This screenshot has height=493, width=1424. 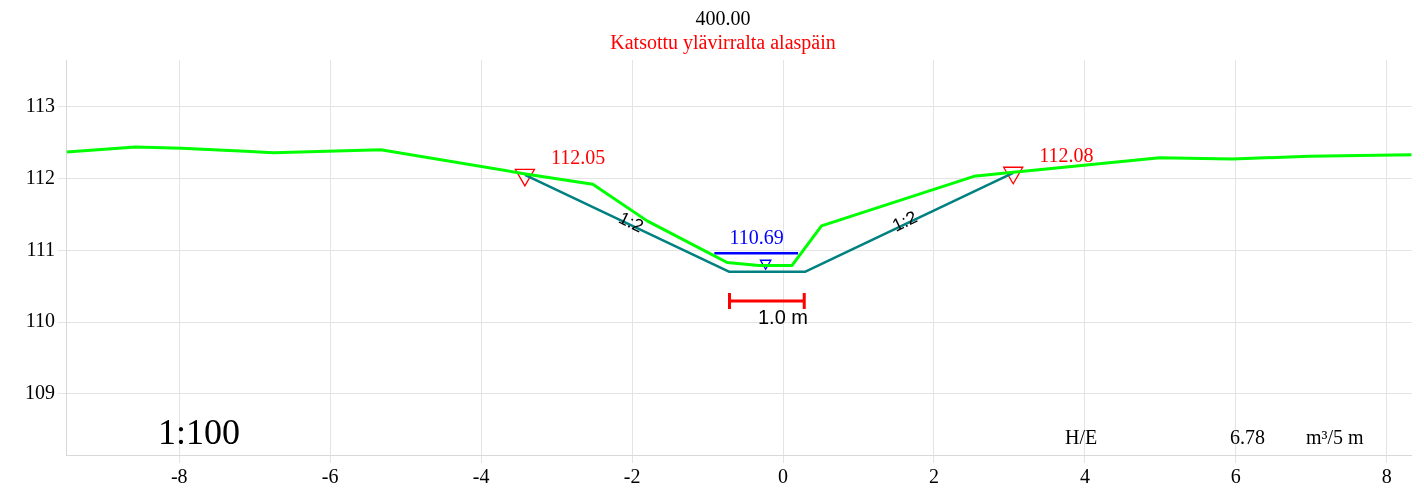 What do you see at coordinates (578, 157) in the screenshot?
I see `annotation: 112.05` at bounding box center [578, 157].